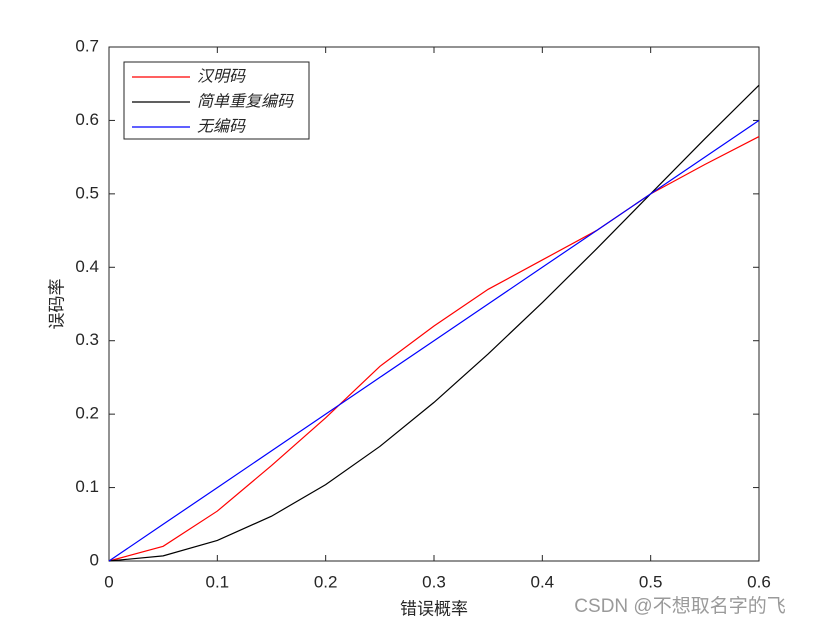 The image size is (840, 630). Describe the element at coordinates (87, 45) in the screenshot. I see `y-tick-label: 0.7` at that location.